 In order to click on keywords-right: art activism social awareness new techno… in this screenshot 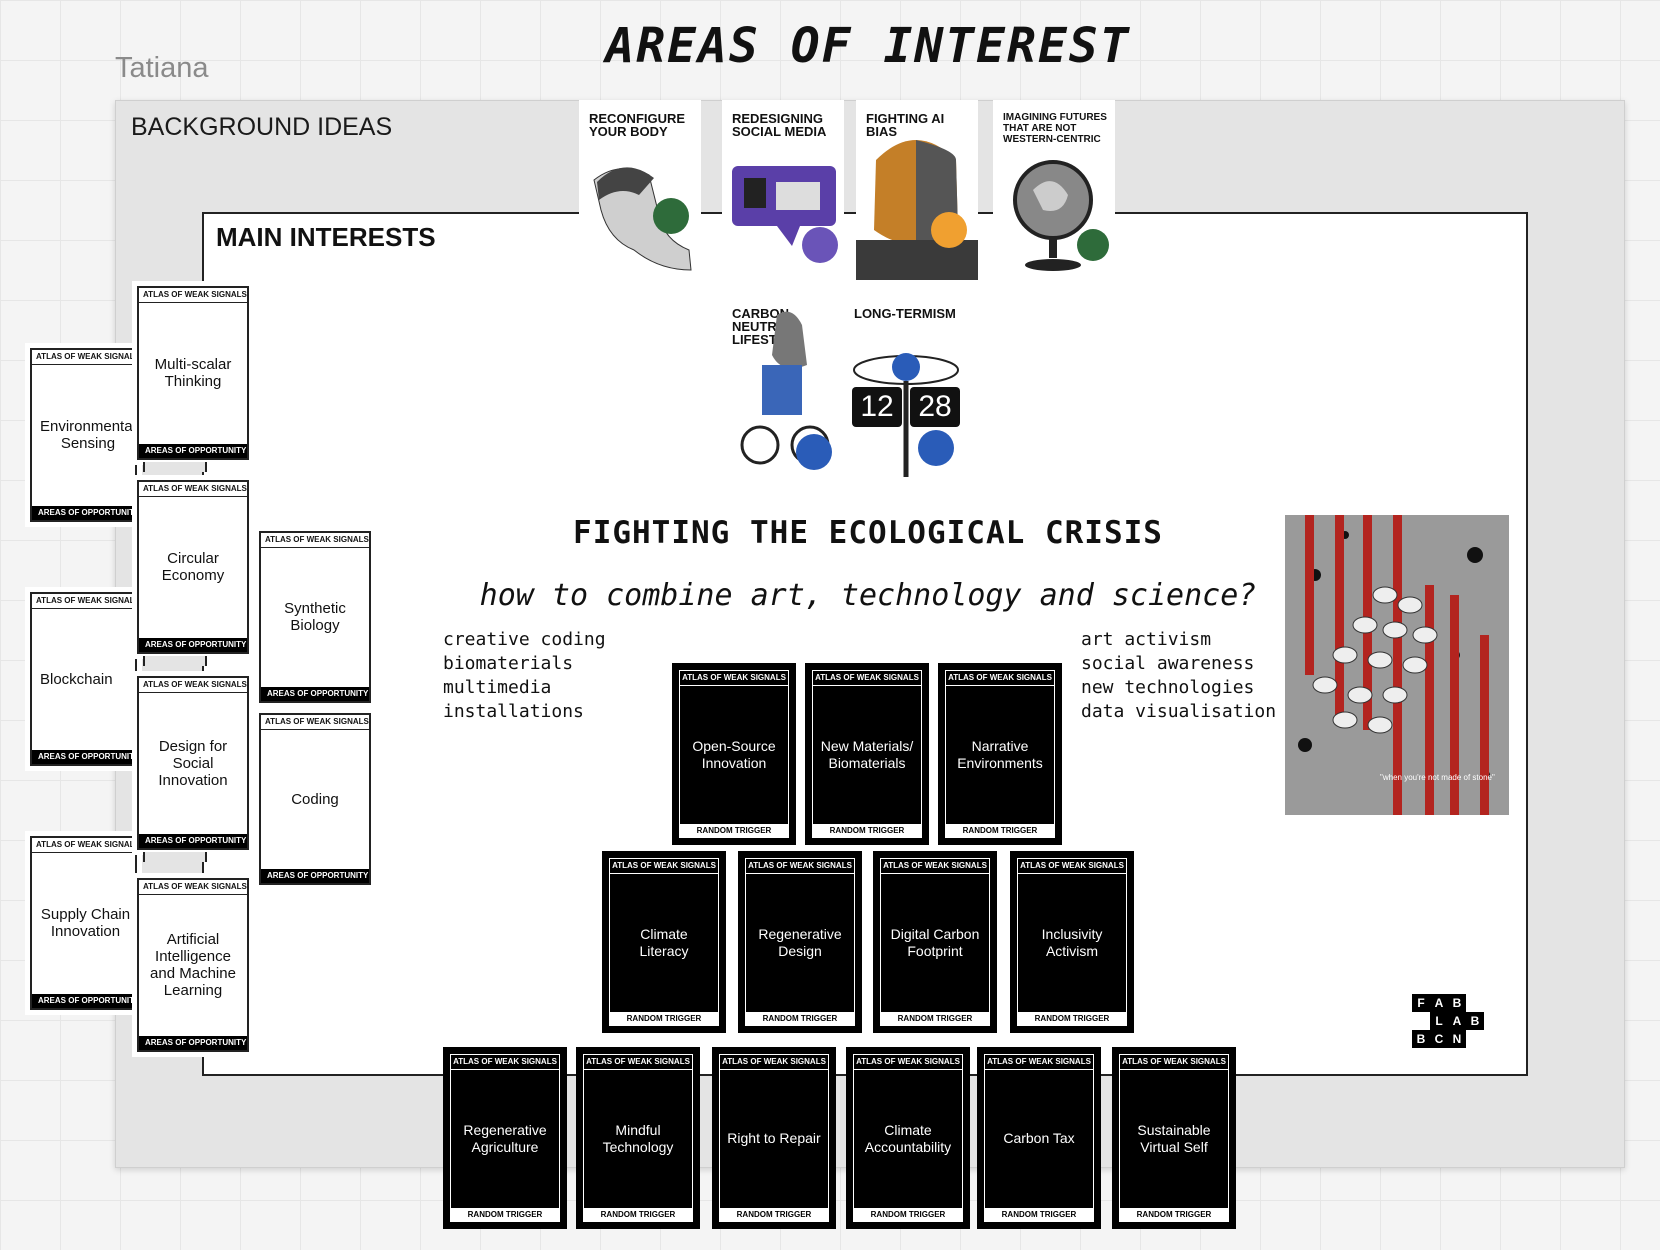, I will do `click(1178, 676)`.